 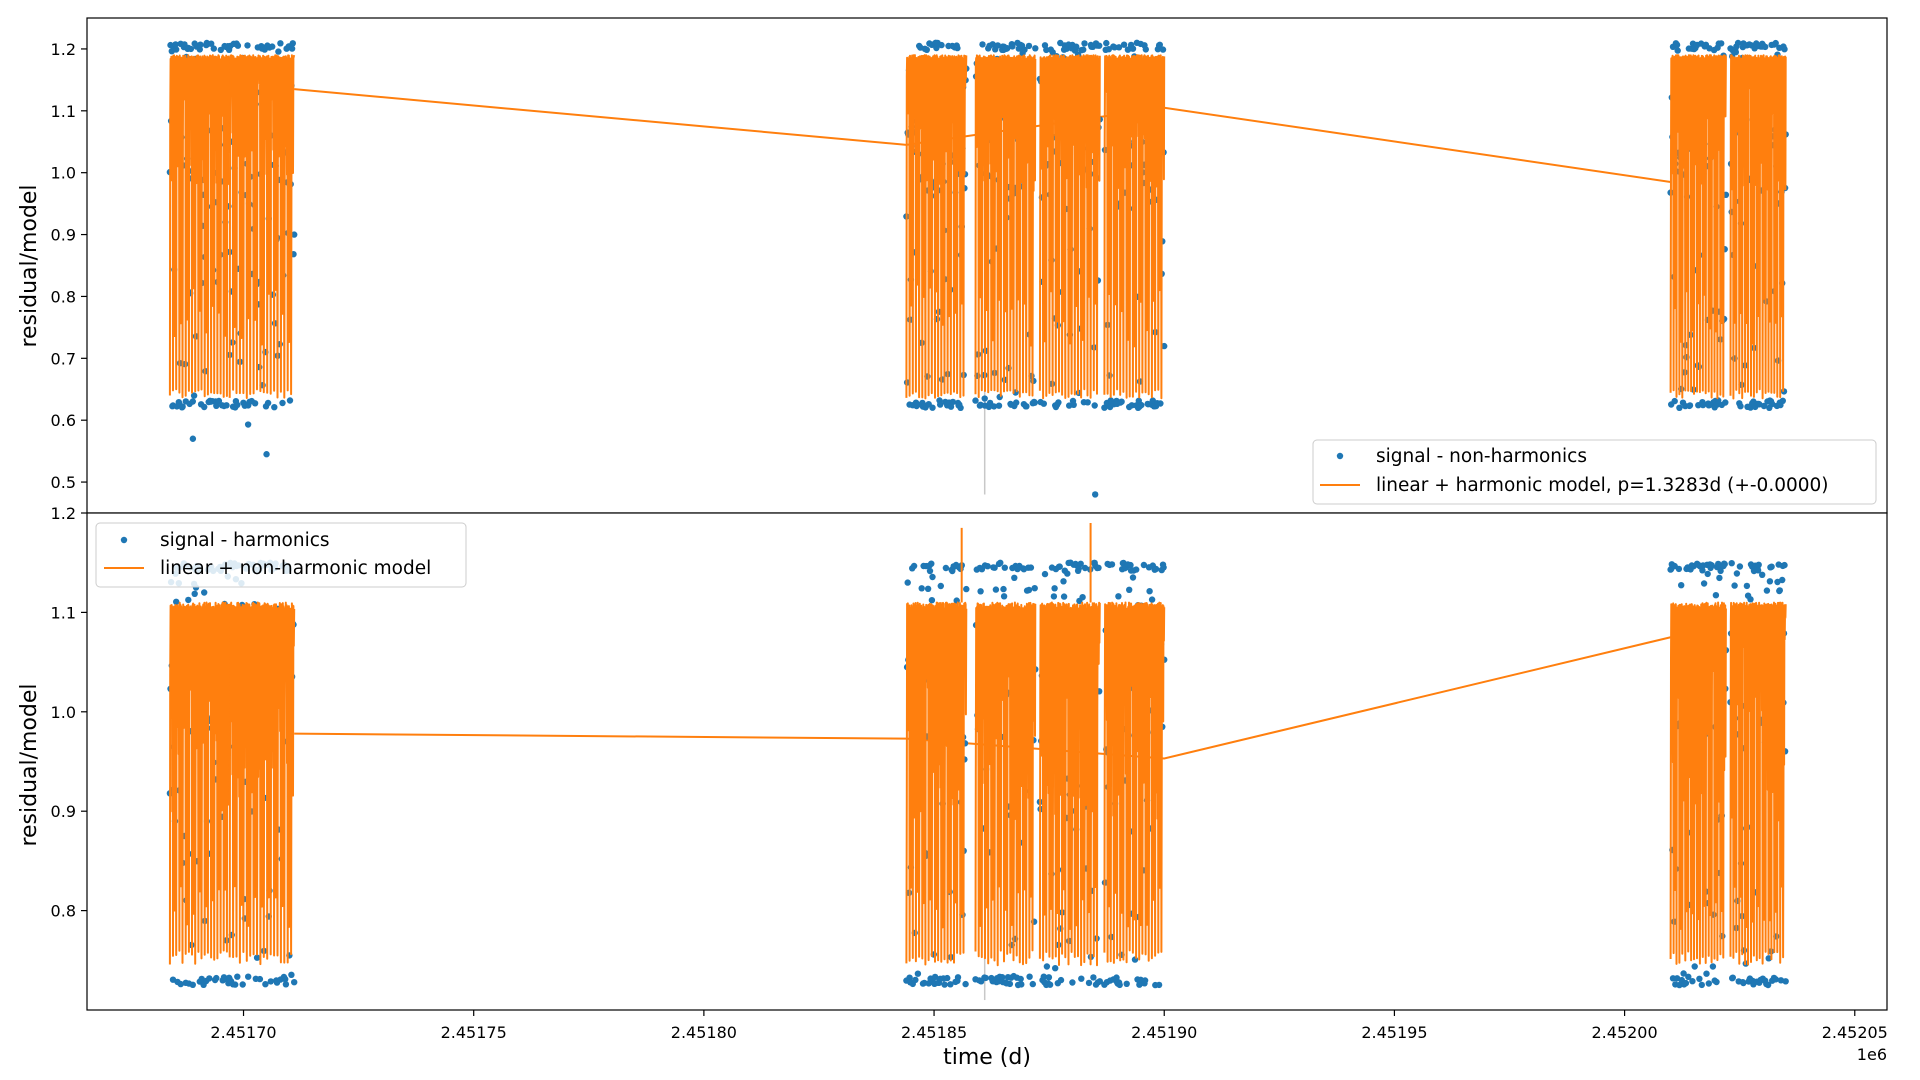 I want to click on top-legend-label-signal: signal - non-harmonics, so click(x=1481, y=456).